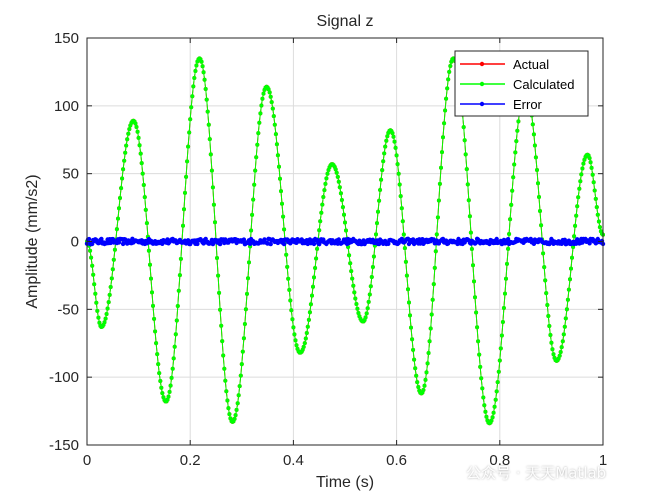 This screenshot has height=500, width=666. I want to click on x-tick-label: 0.8, so click(499, 460).